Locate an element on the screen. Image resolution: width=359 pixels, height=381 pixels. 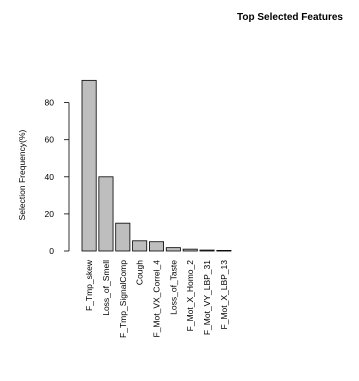
y-tick-label: 20 is located at coordinates (50, 214).